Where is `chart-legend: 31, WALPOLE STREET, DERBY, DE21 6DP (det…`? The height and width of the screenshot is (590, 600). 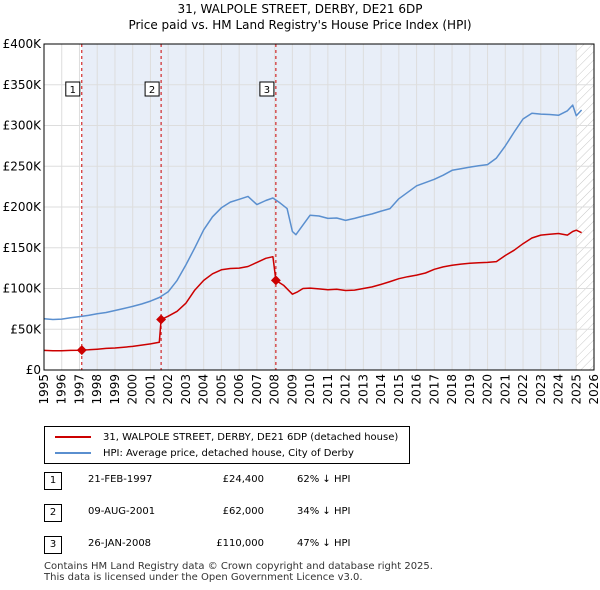
chart-legend: 31, WALPOLE STREET, DERBY, DE21 6DP (det… is located at coordinates (227, 445).